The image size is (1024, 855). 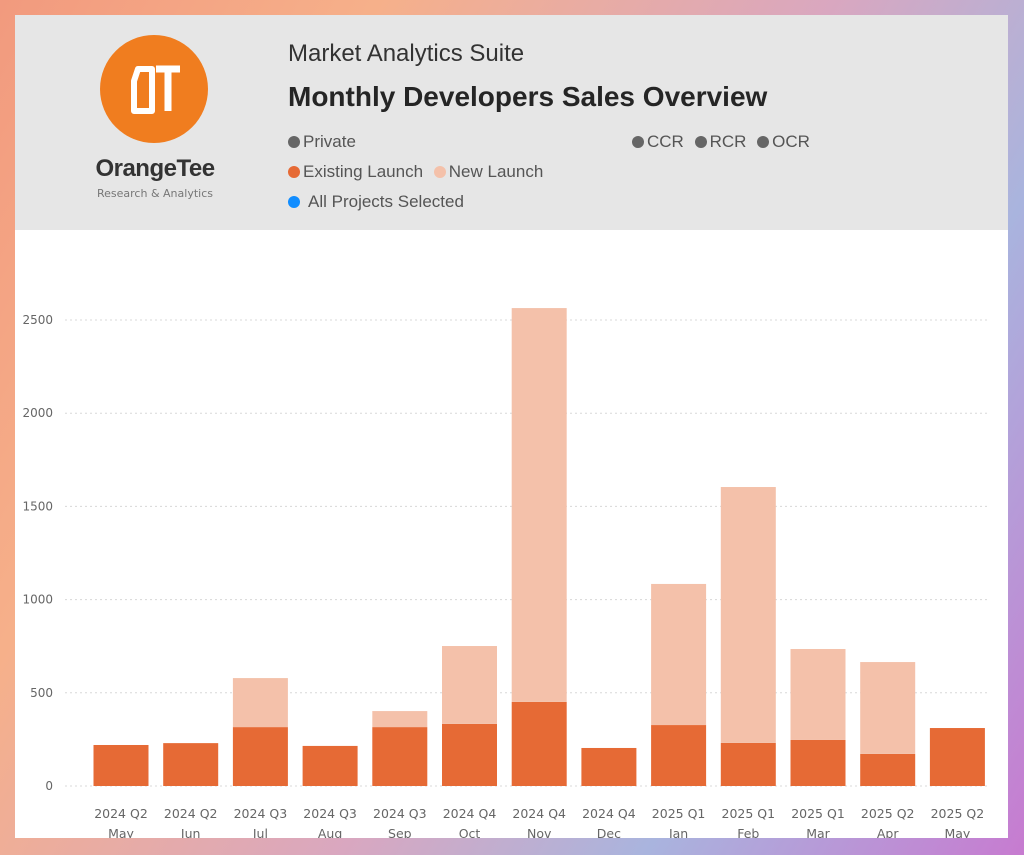 What do you see at coordinates (400, 832) in the screenshot?
I see `x-tick-label-month: Sep` at bounding box center [400, 832].